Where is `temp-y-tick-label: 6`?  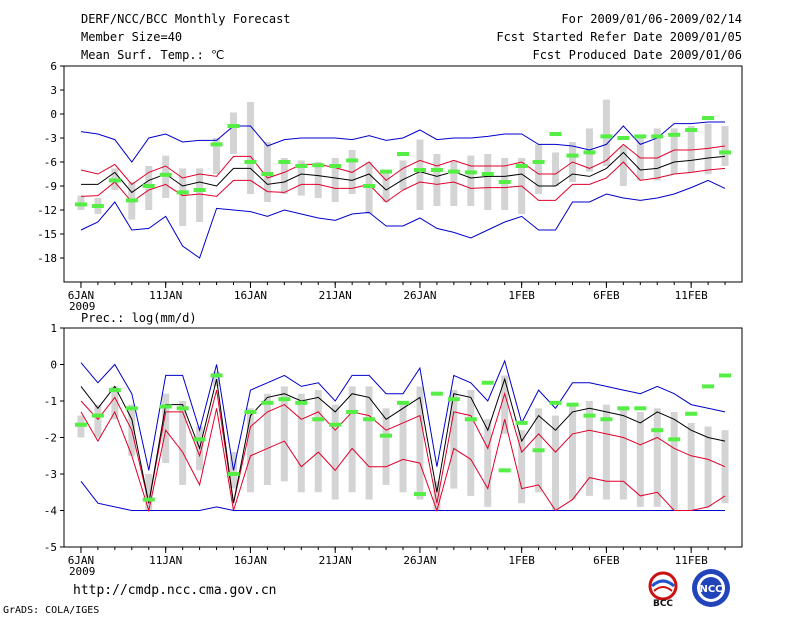
temp-y-tick-label: 6 is located at coordinates (53, 66).